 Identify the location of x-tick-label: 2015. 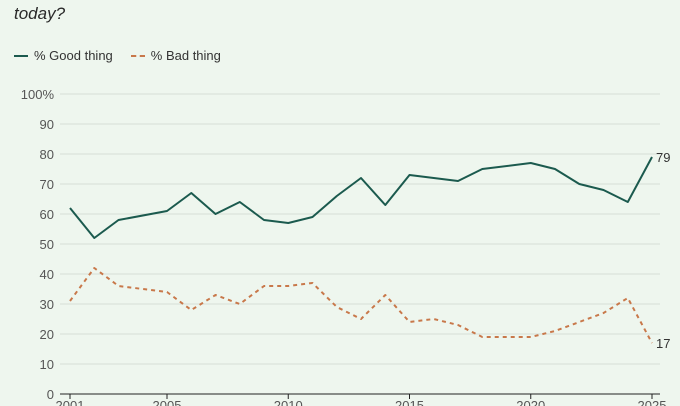
(409, 402).